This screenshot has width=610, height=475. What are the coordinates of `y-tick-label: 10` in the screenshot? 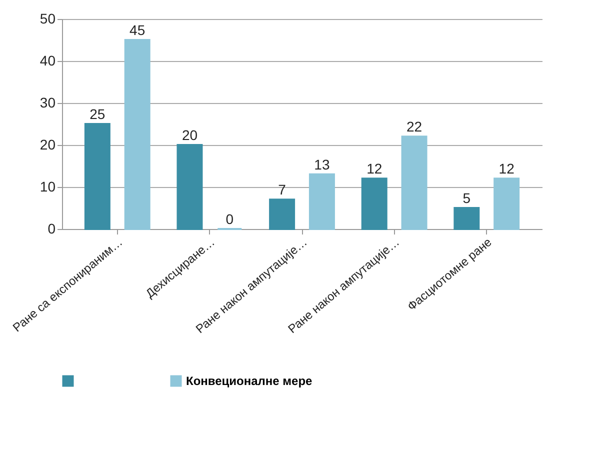 It's located at (48, 186).